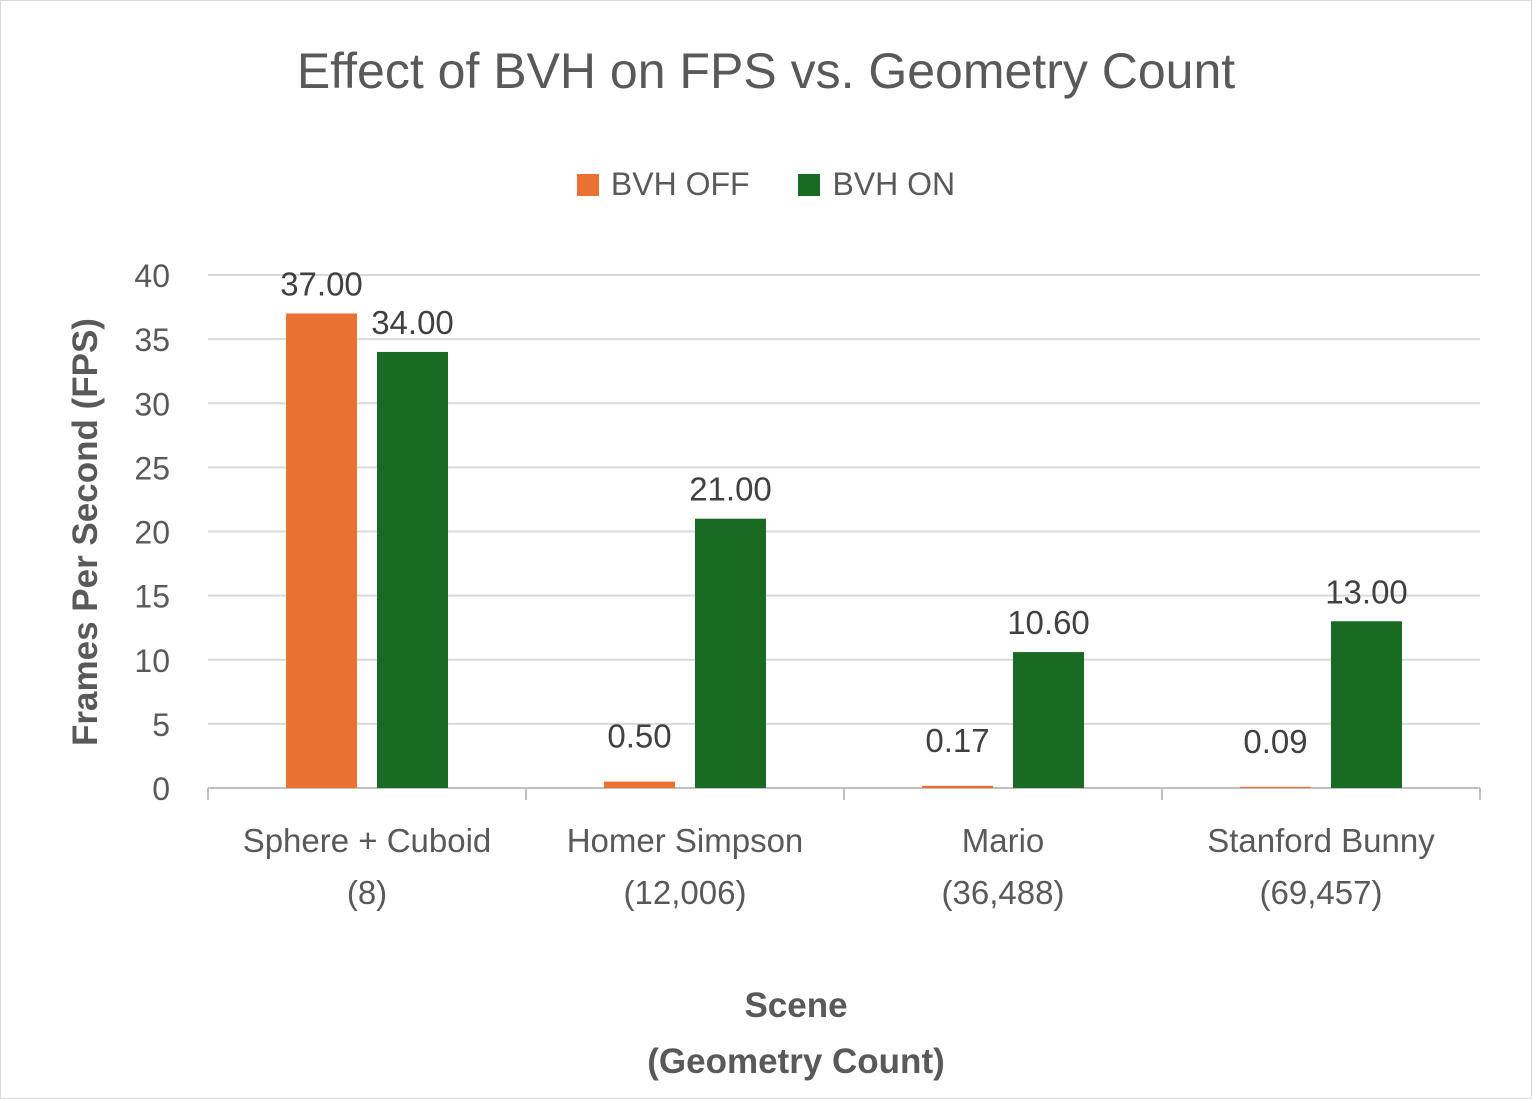 The width and height of the screenshot is (1532, 1099). Describe the element at coordinates (894, 184) in the screenshot. I see `legend-label-bvh-on: BVH ON` at that location.